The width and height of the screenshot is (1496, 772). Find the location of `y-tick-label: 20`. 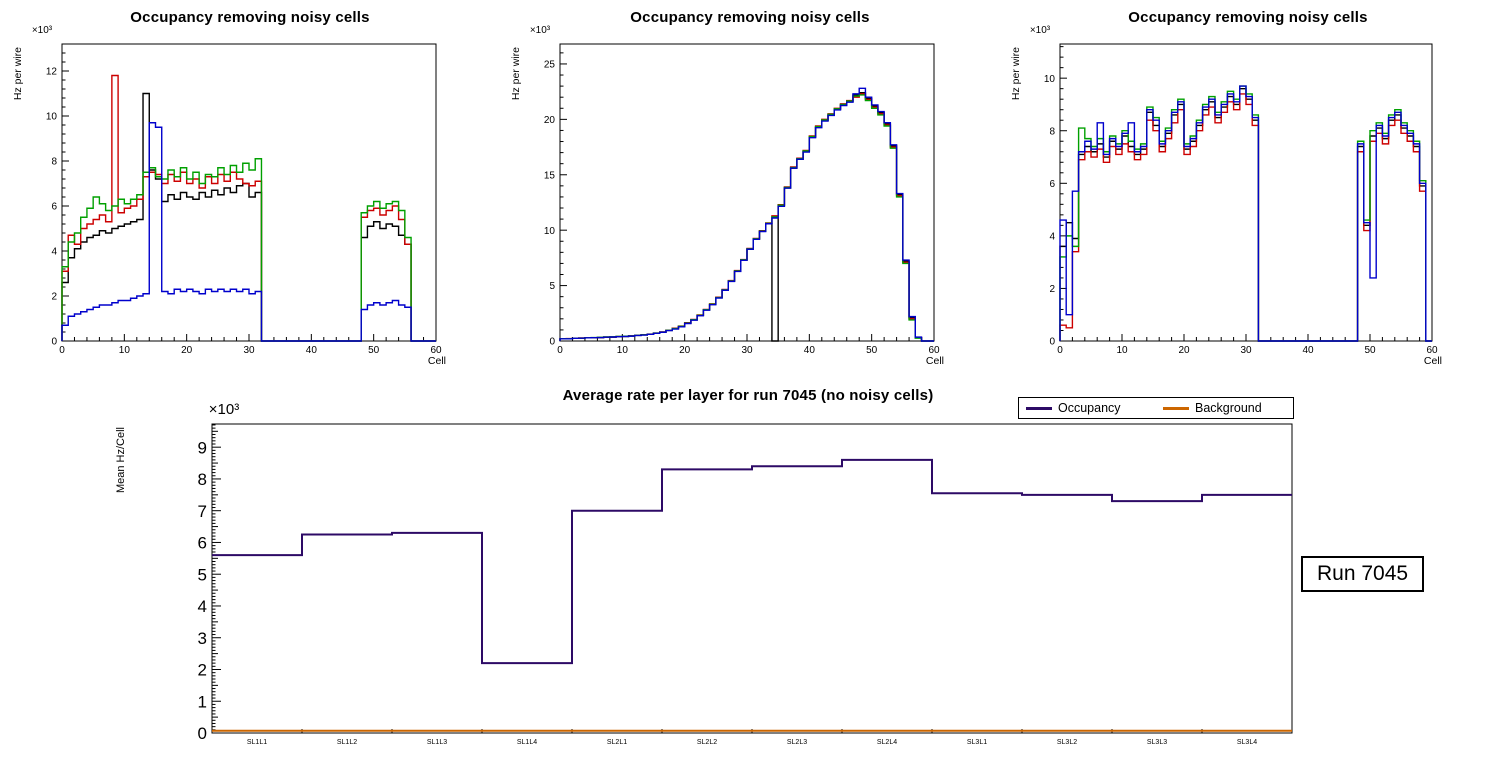

y-tick-label: 20 is located at coordinates (550, 120).